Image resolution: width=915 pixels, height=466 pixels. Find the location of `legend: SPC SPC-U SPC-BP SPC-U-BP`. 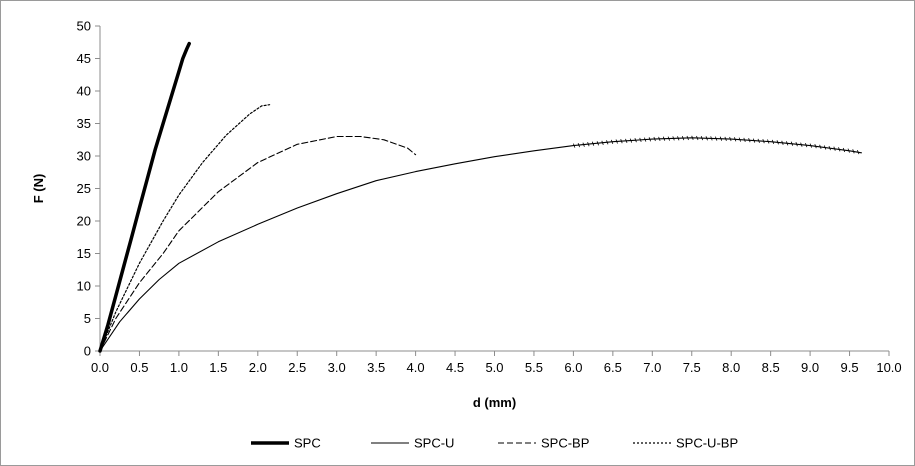

legend: SPC SPC-U SPC-BP SPC-U-BP is located at coordinates (494, 443).